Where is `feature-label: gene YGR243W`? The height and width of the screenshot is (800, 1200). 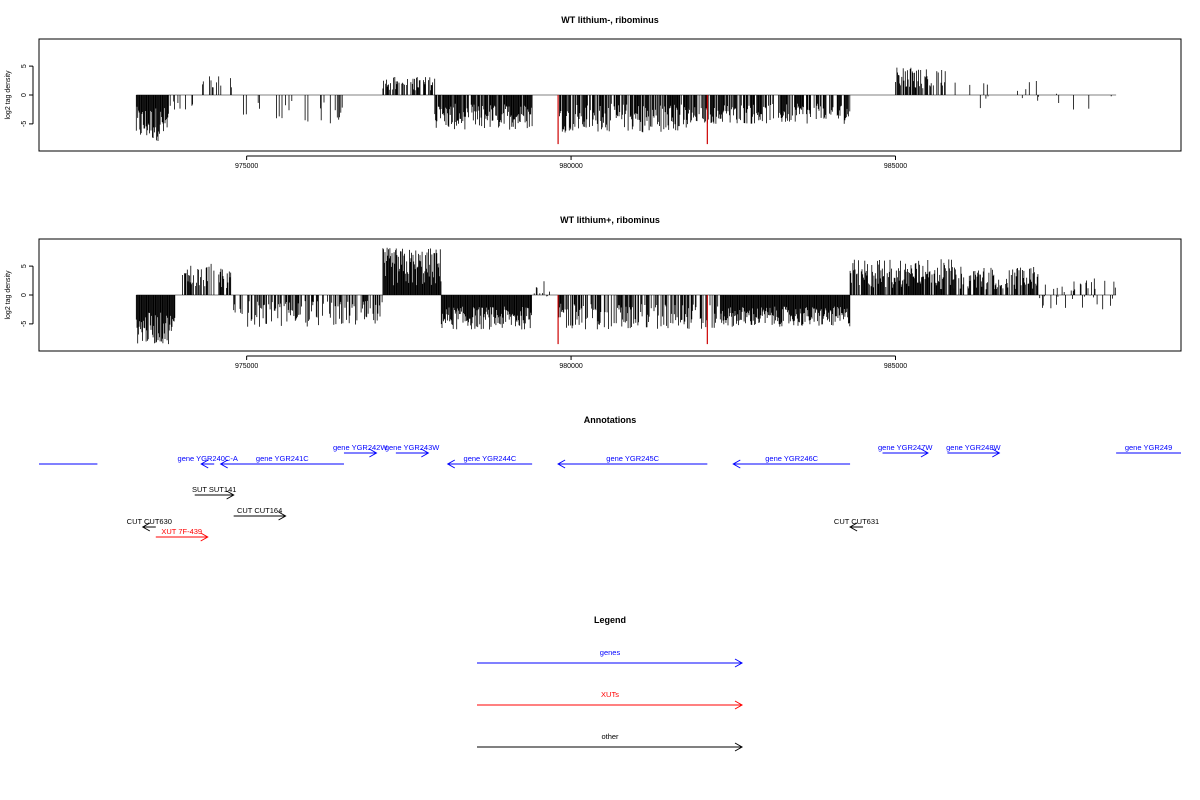
feature-label: gene YGR243W is located at coordinates (412, 447).